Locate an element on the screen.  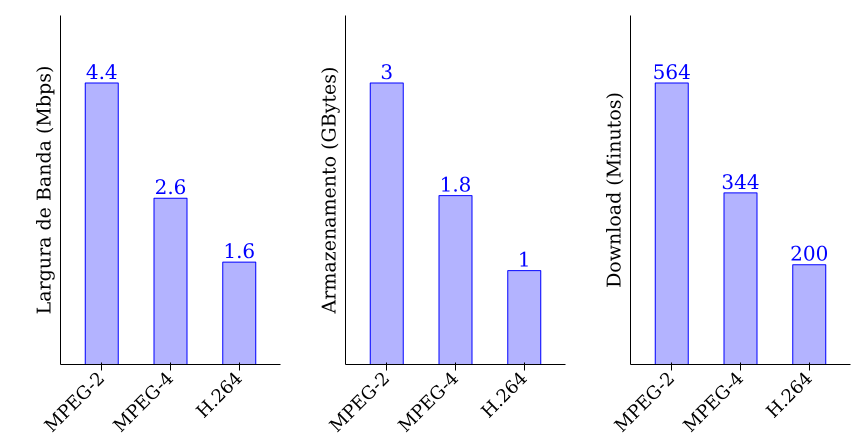
data-label: 1.8 is located at coordinates (456, 184).